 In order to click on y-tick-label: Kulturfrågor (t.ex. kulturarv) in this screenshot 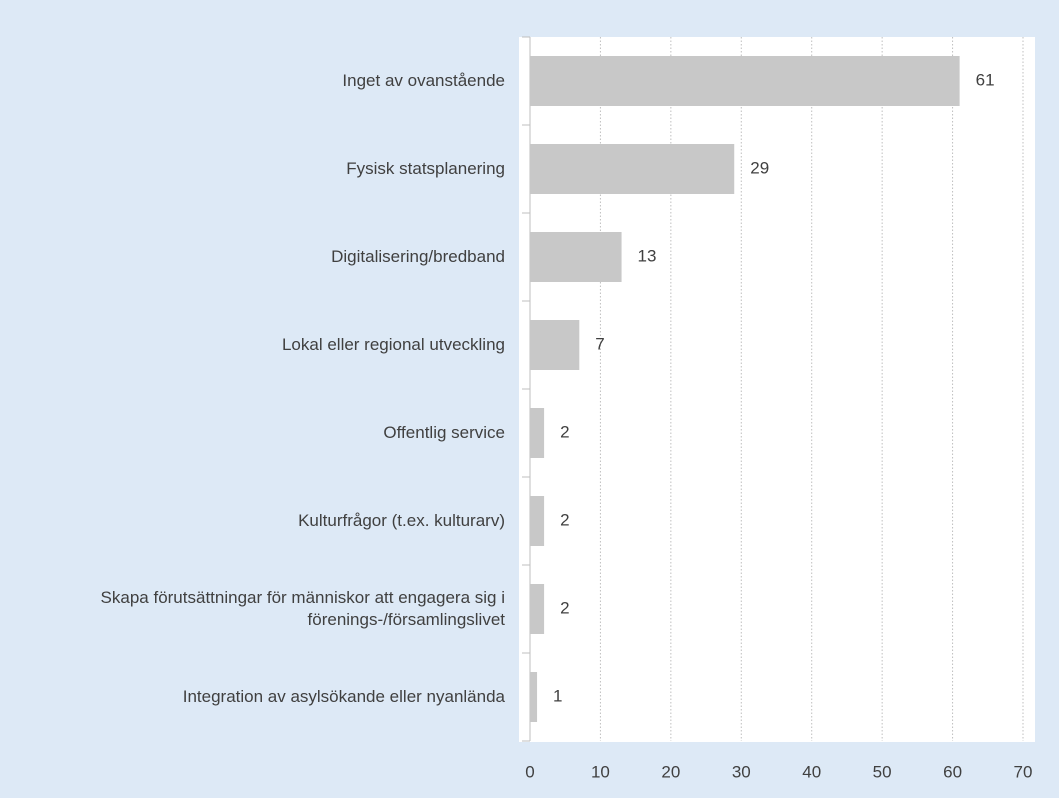, I will do `click(401, 520)`.